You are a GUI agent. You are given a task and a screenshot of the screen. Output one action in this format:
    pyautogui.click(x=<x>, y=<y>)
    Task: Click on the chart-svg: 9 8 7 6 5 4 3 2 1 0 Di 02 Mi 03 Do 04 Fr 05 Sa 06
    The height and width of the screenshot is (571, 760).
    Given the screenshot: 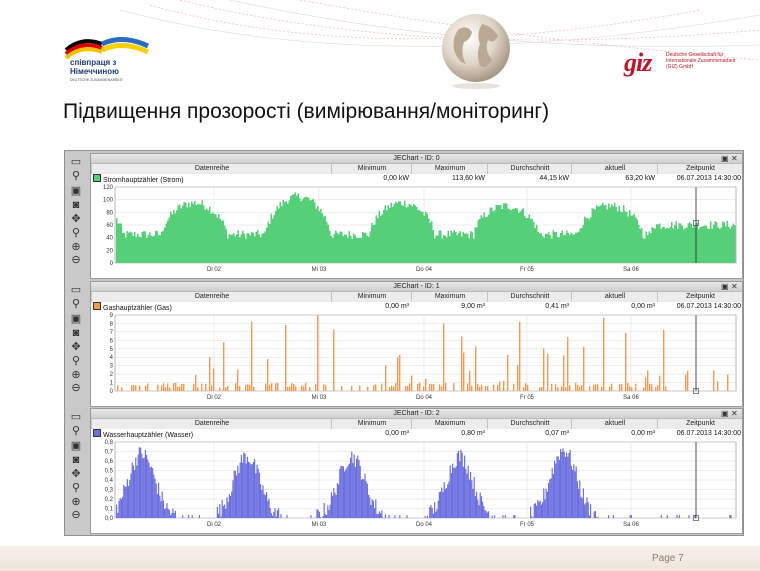 What is the action you would take?
    pyautogui.click(x=416, y=359)
    